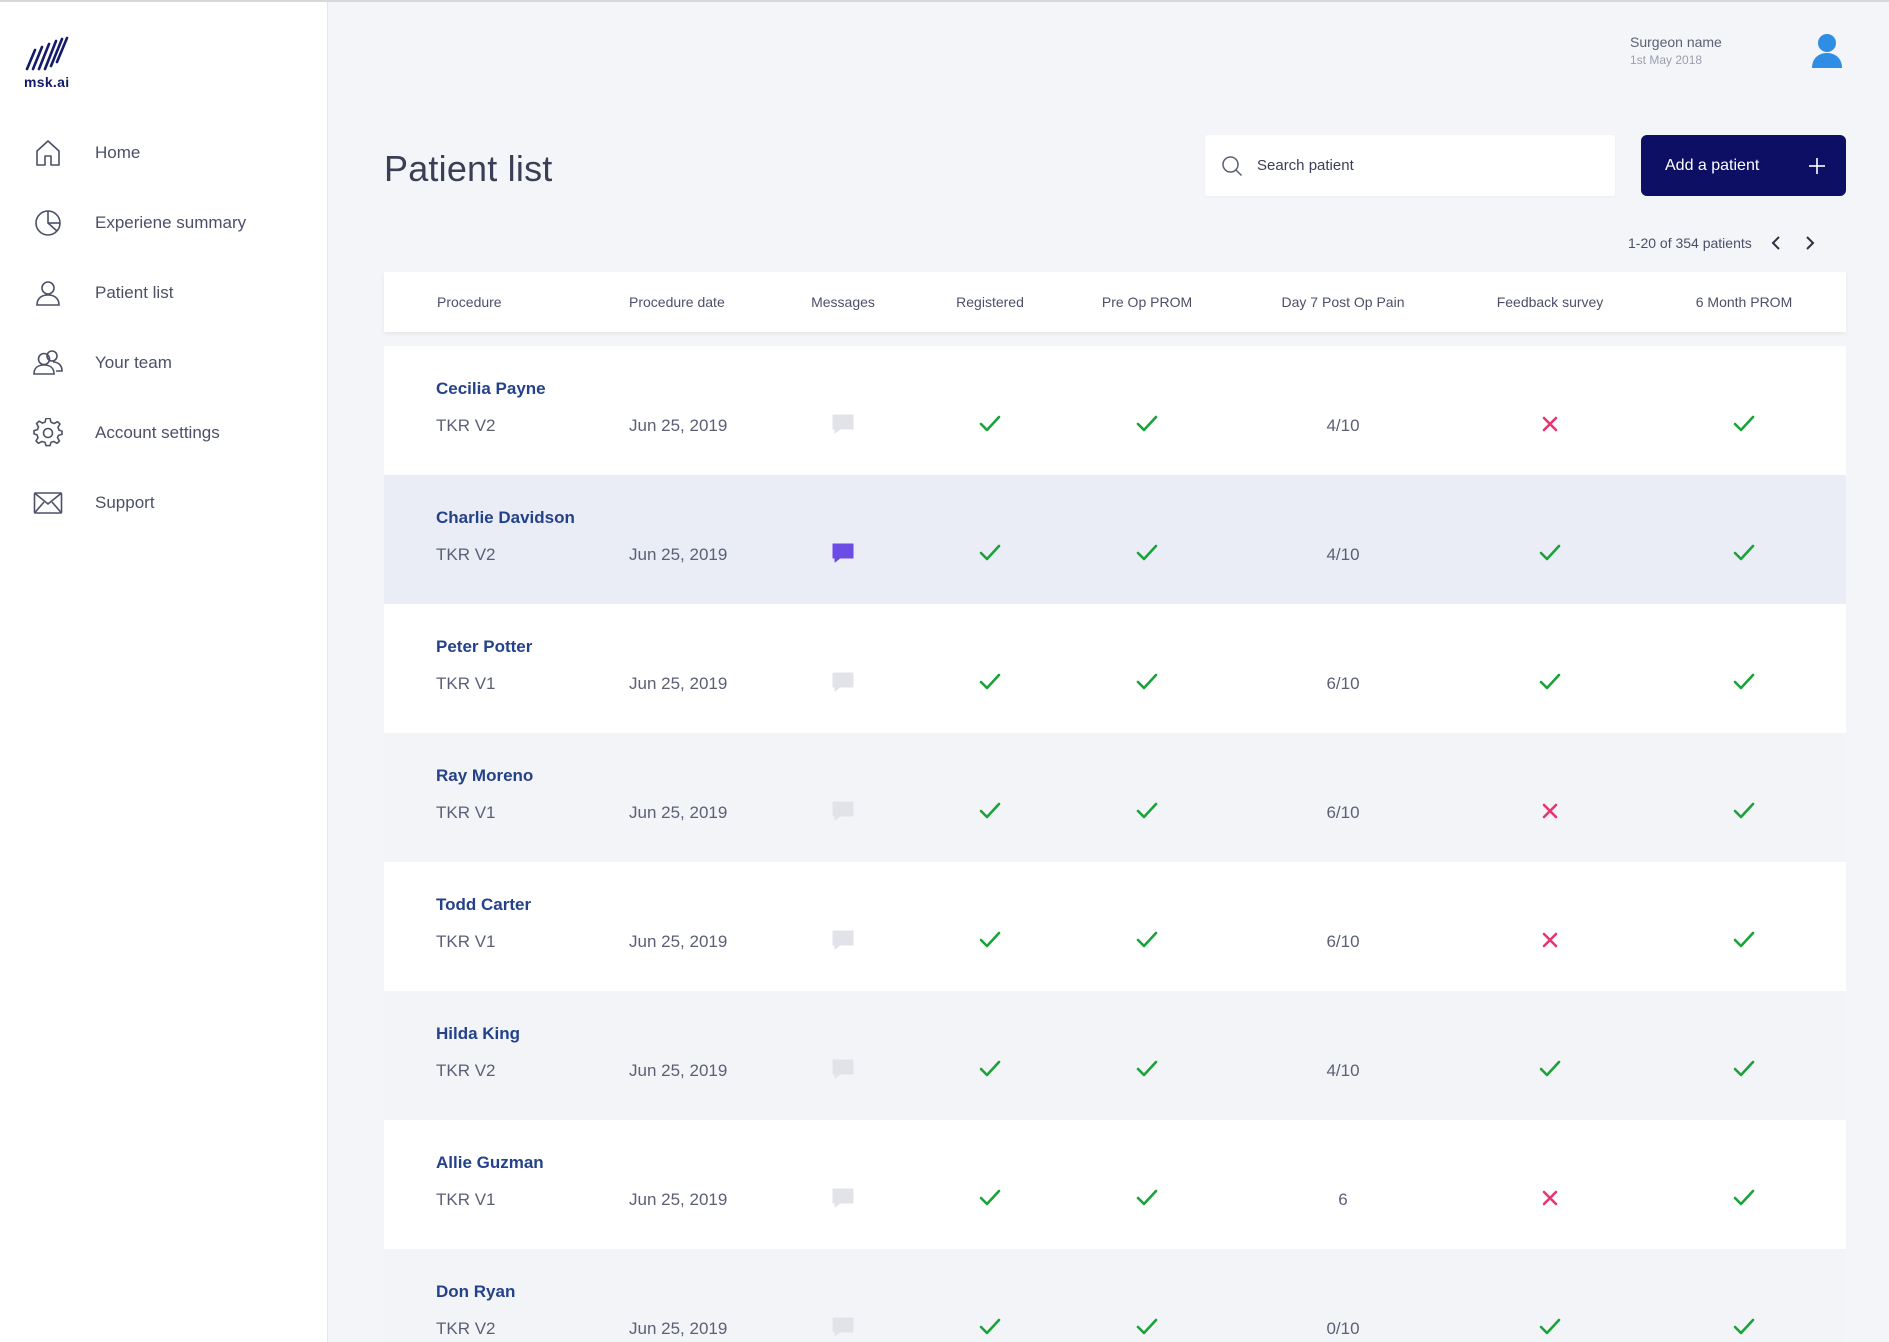 This screenshot has height=1342, width=1889. What do you see at coordinates (164, 503) in the screenshot?
I see `sidebar-item-support: Support` at bounding box center [164, 503].